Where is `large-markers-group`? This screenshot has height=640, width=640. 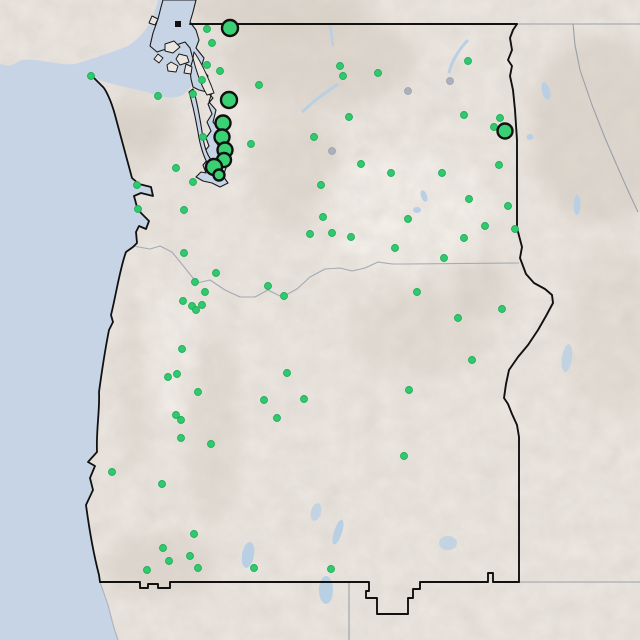
large-markers-group is located at coordinates (359, 100).